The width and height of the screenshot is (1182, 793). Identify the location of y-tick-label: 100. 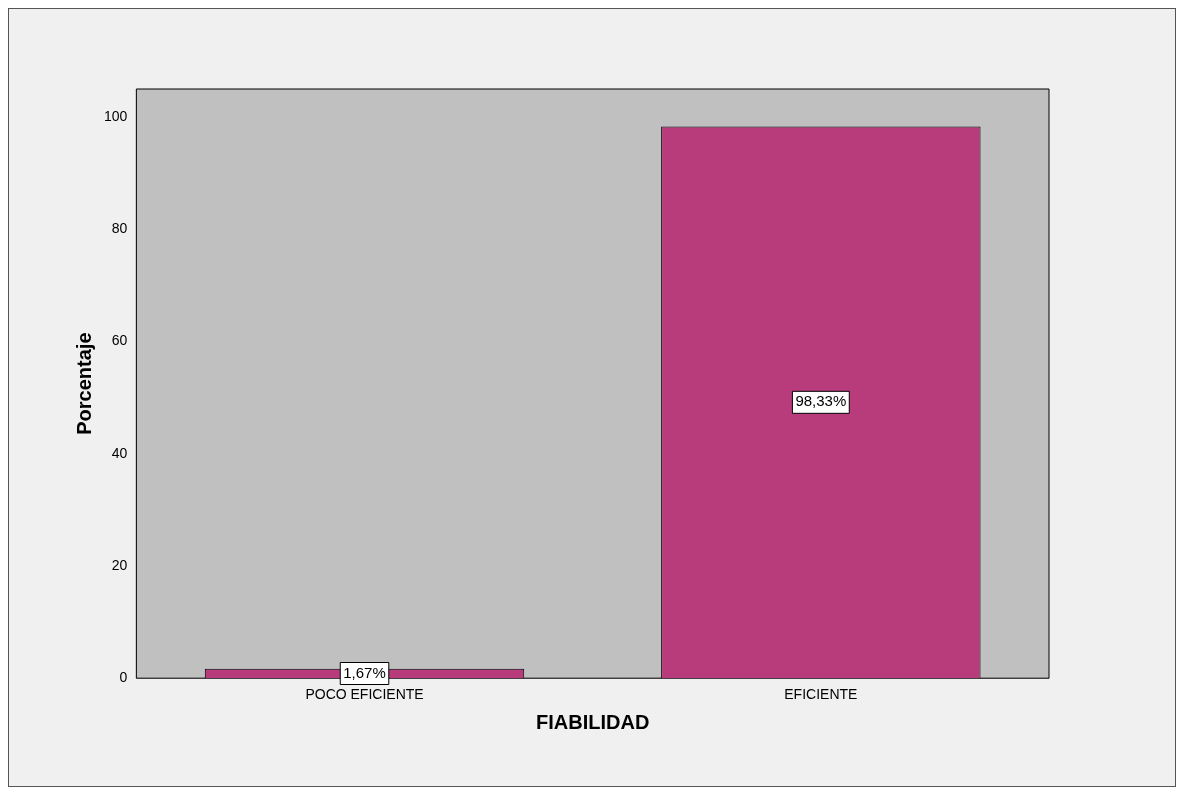
(116, 115).